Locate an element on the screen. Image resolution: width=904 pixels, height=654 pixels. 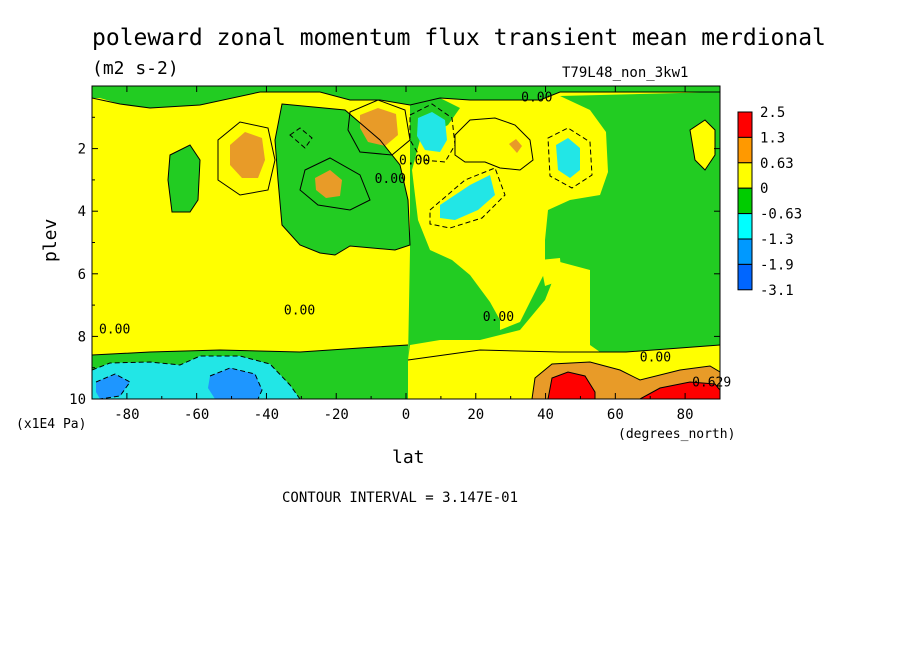
region-negative3-bottom-mid is located at coordinates (235, 383).